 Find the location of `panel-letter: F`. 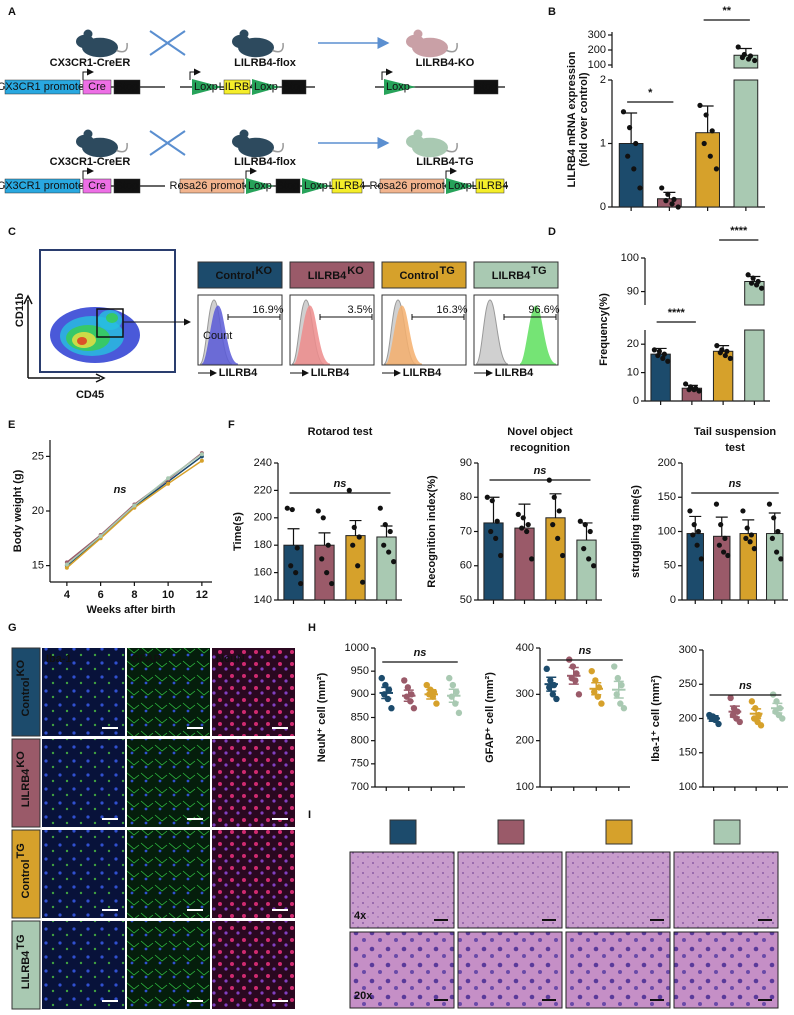

panel-letter: F is located at coordinates (231, 425).